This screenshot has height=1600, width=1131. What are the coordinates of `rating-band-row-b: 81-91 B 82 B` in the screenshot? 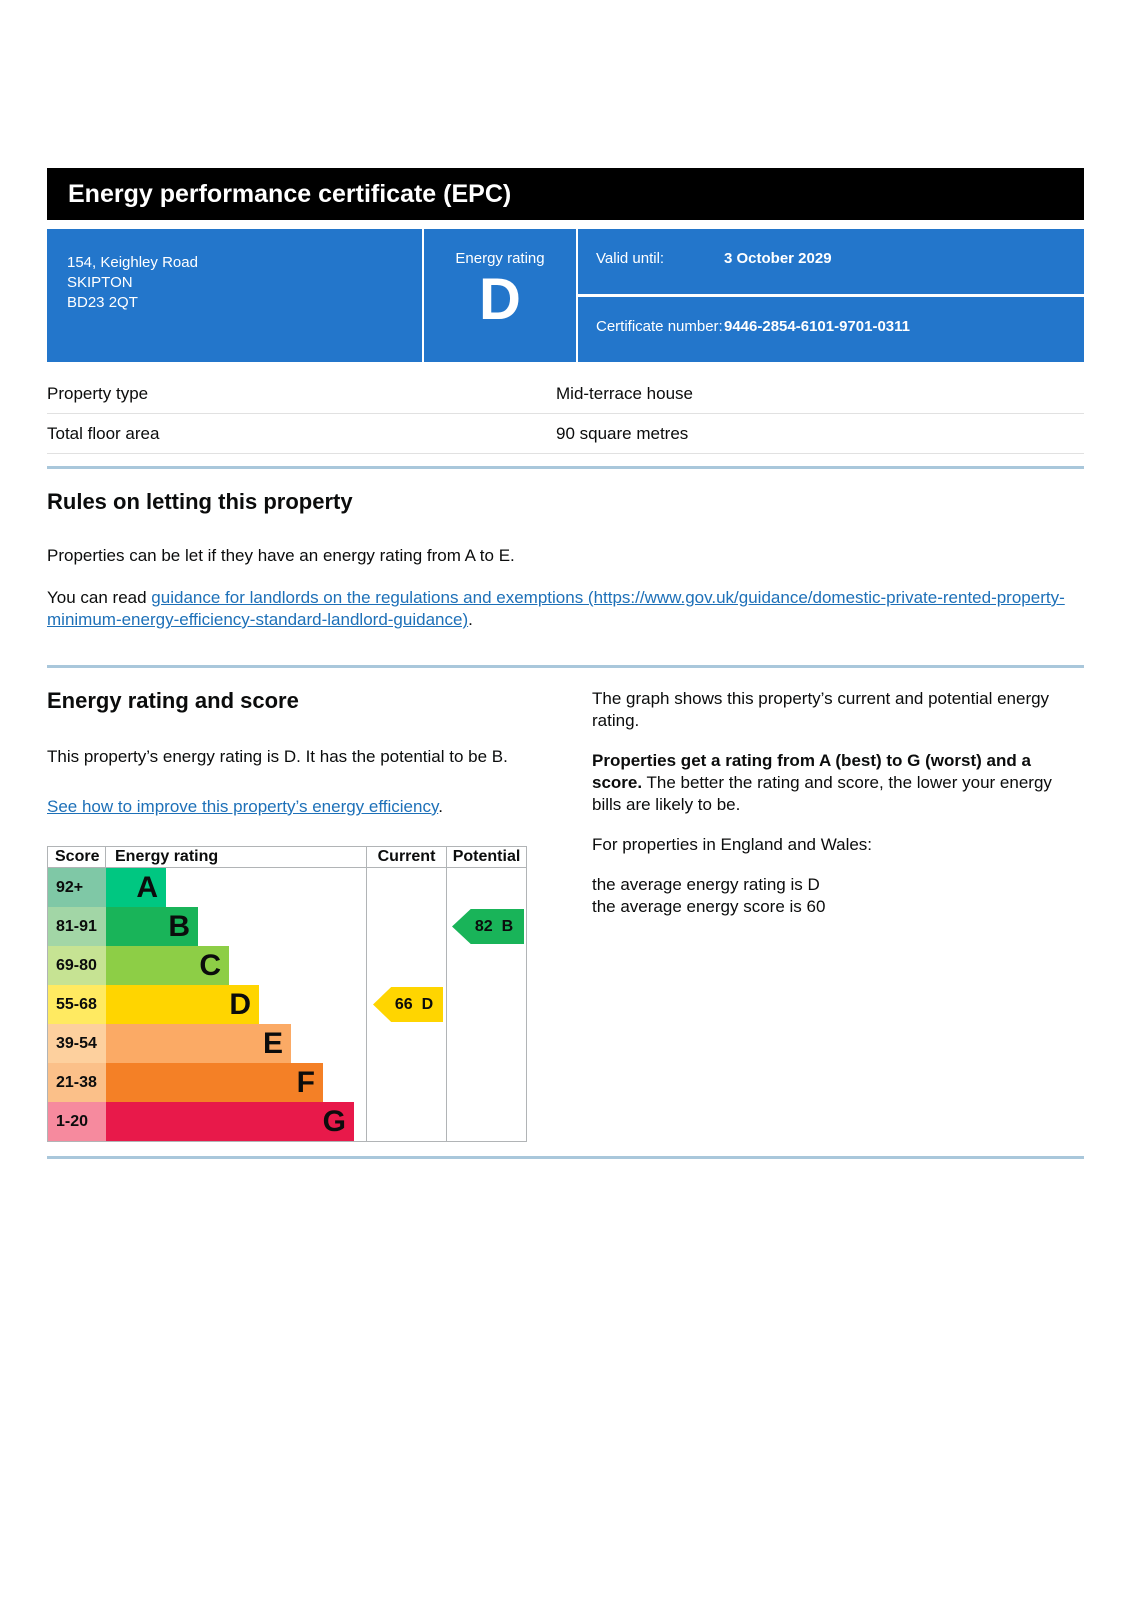 It's located at (287, 926).